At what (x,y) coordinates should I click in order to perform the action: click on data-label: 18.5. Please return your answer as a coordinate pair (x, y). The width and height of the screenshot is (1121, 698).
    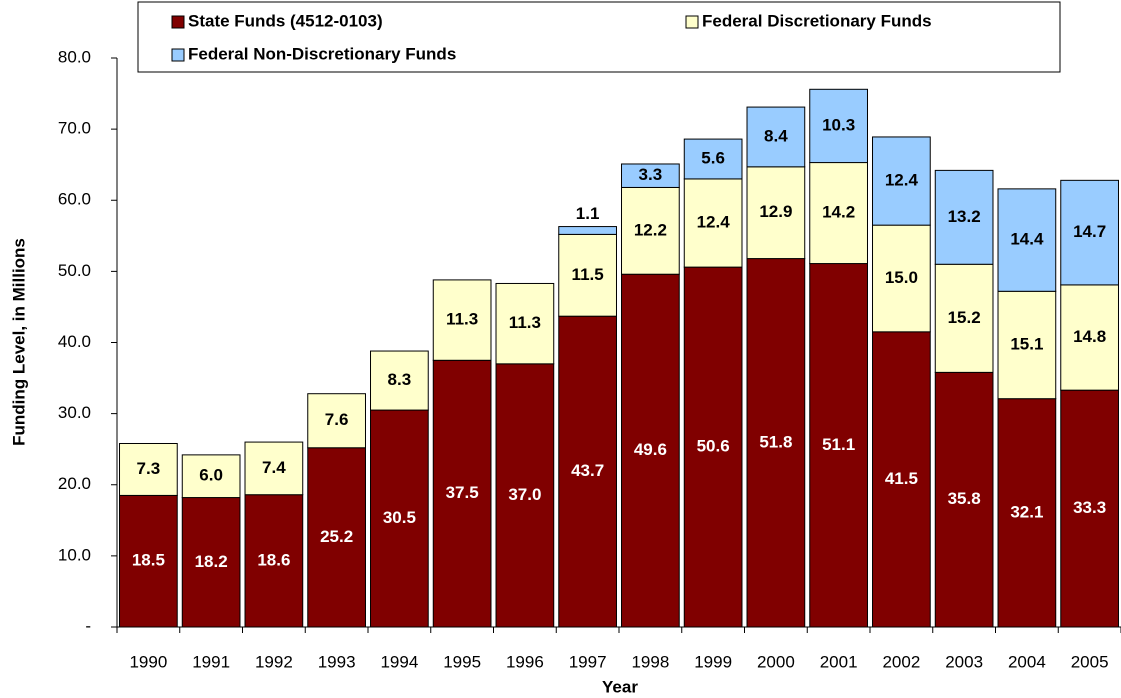
    Looking at the image, I should click on (148, 560).